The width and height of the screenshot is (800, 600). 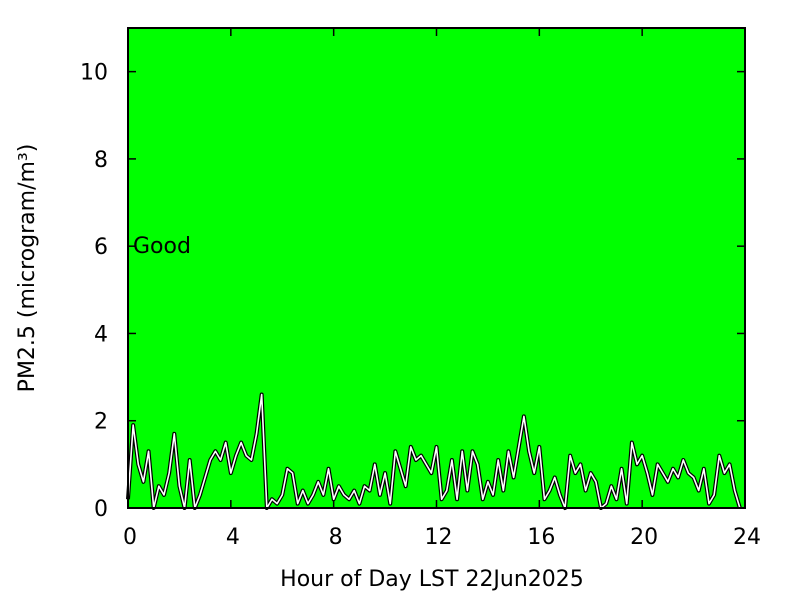 I want to click on x-tick-label: 0, so click(x=130, y=537).